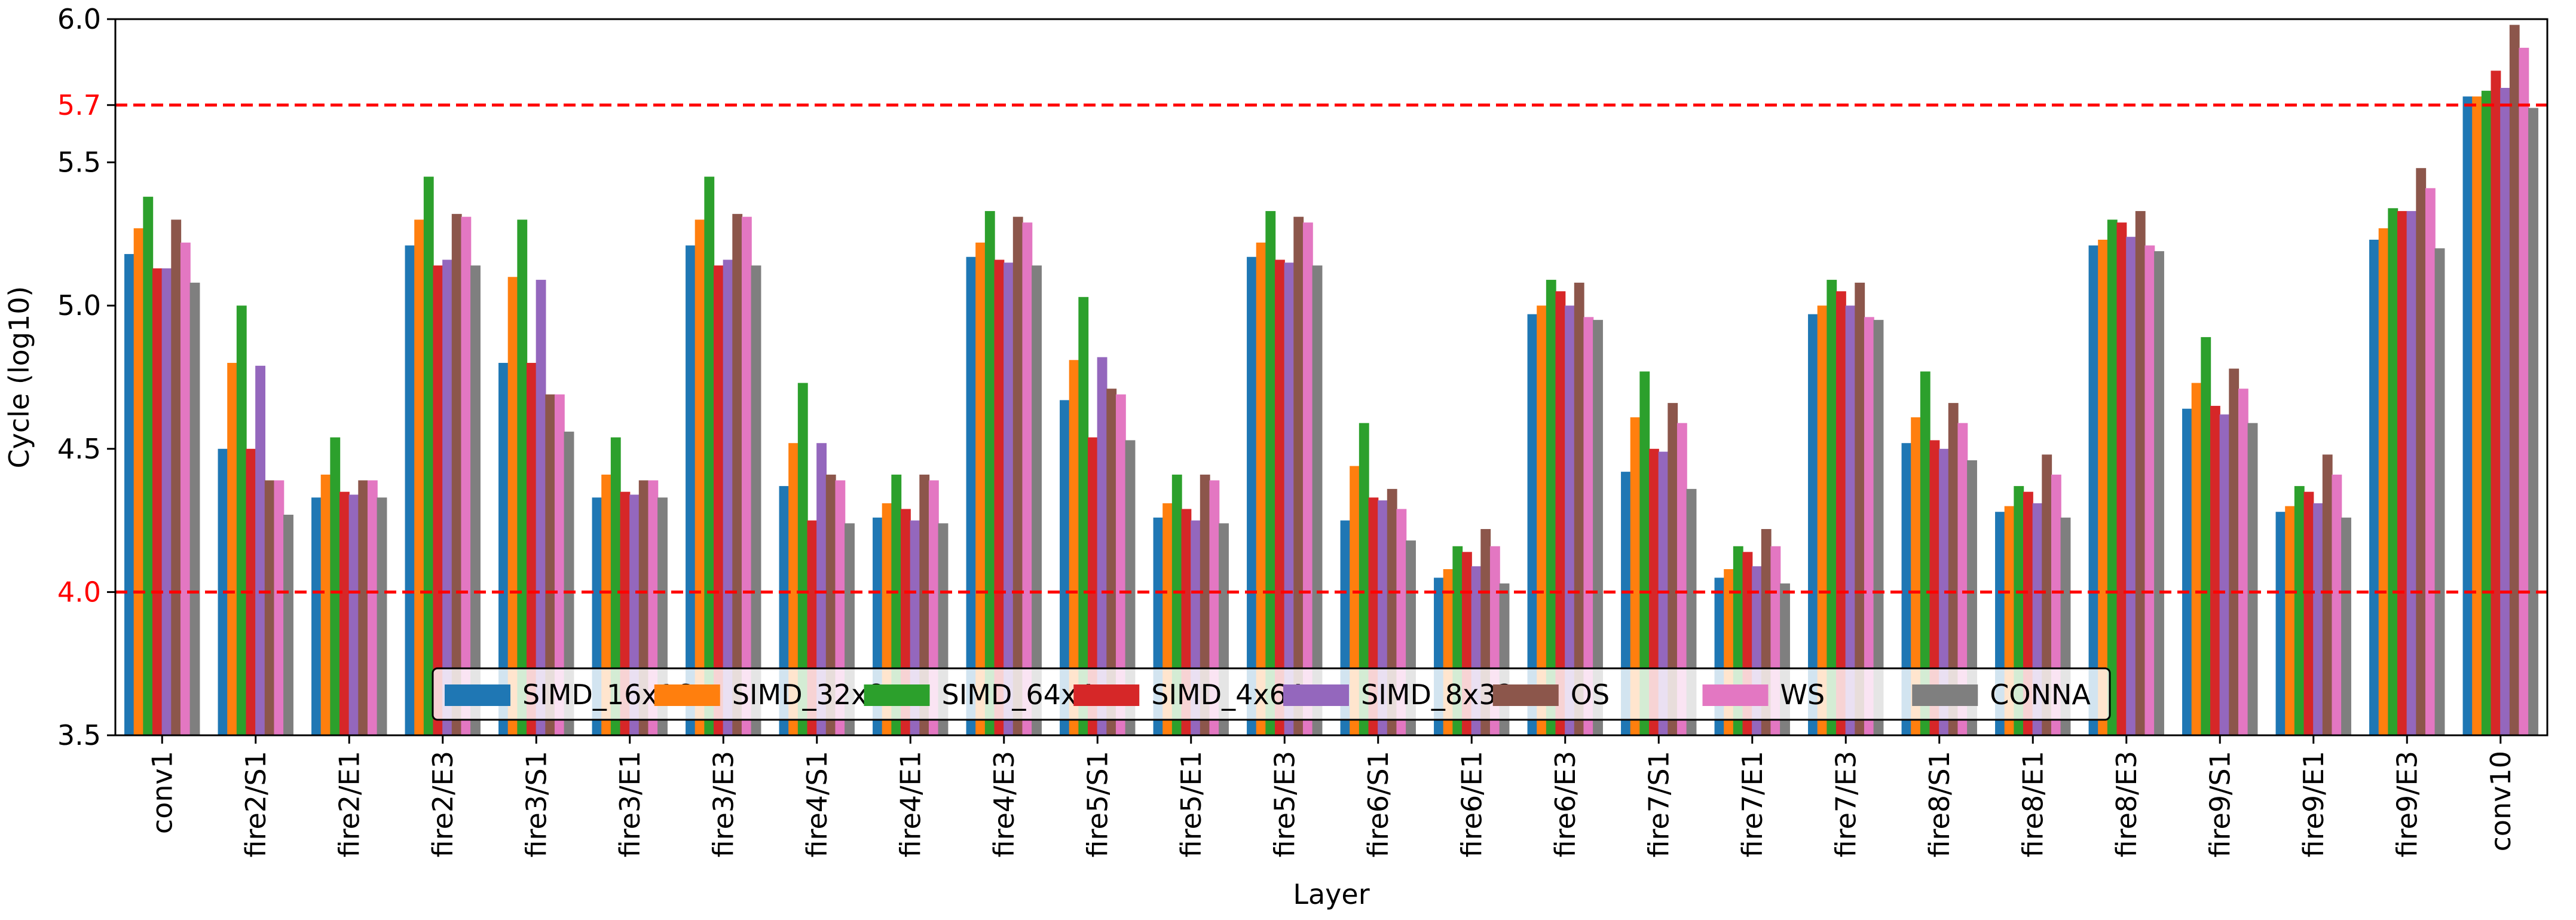 This screenshot has width=2576, height=920. I want to click on x-tick-label: fire4/S1, so click(817, 804).